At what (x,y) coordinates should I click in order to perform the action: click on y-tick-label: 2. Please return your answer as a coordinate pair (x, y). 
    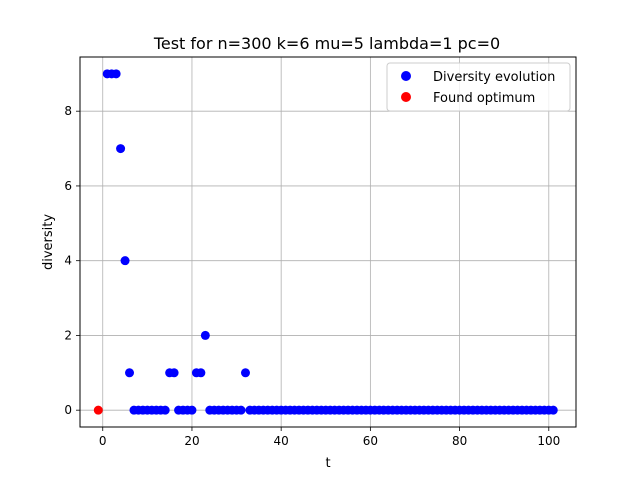
    Looking at the image, I should click on (68, 335).